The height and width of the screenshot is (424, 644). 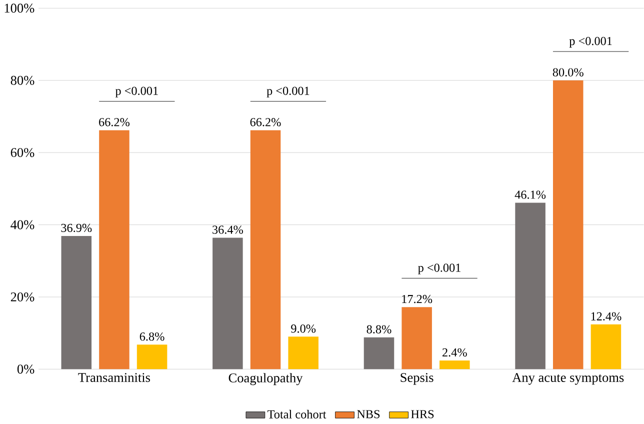 I want to click on data-label: 46.1%, so click(x=530, y=194).